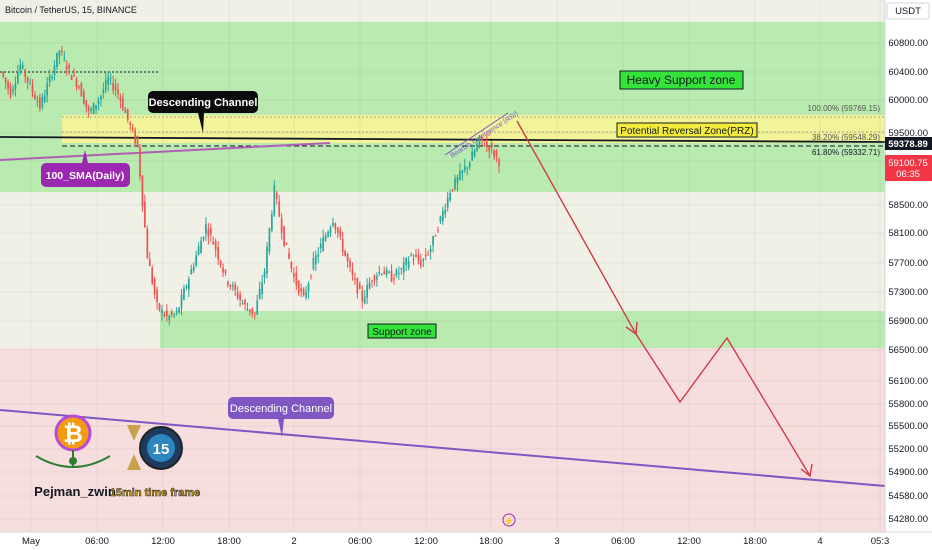  What do you see at coordinates (908, 174) in the screenshot?
I see `svg-text: 06:35` at bounding box center [908, 174].